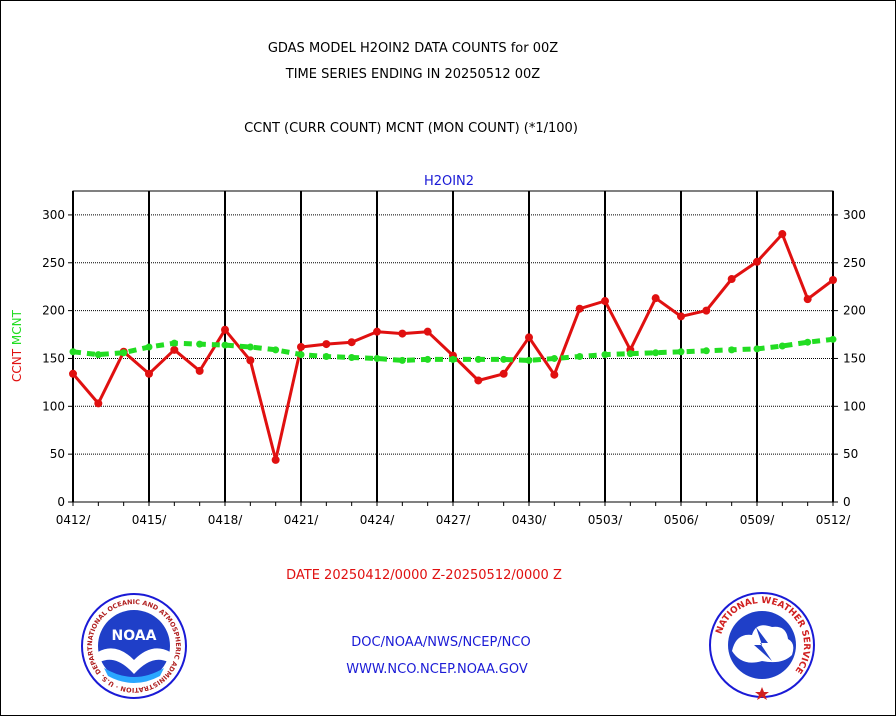 The image size is (896, 716). Describe the element at coordinates (17, 329) in the screenshot. I see `y-axis-label-mcnt: MCNT` at that location.